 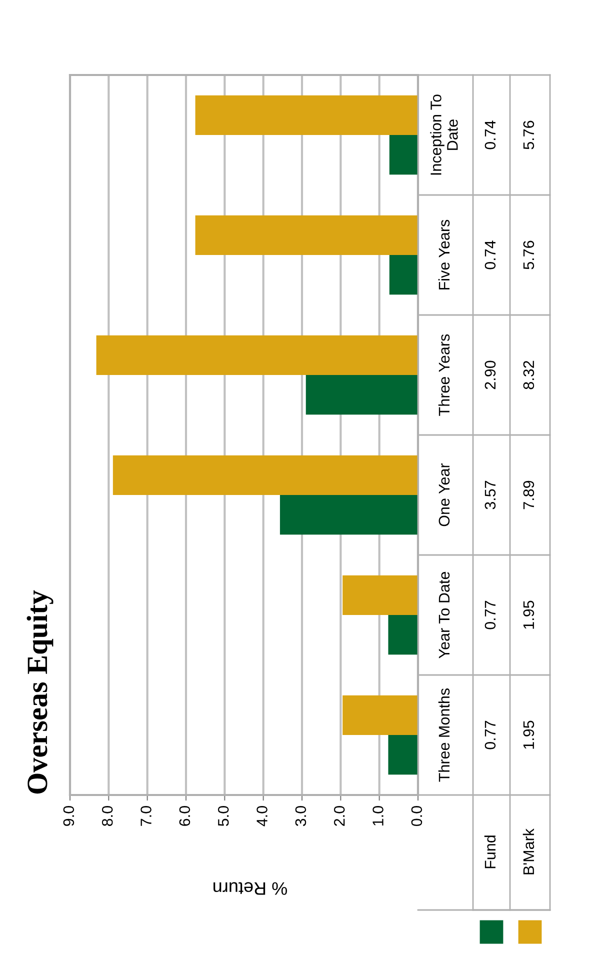 What do you see at coordinates (146, 816) in the screenshot?
I see `x-tick-label: 7.0` at bounding box center [146, 816].